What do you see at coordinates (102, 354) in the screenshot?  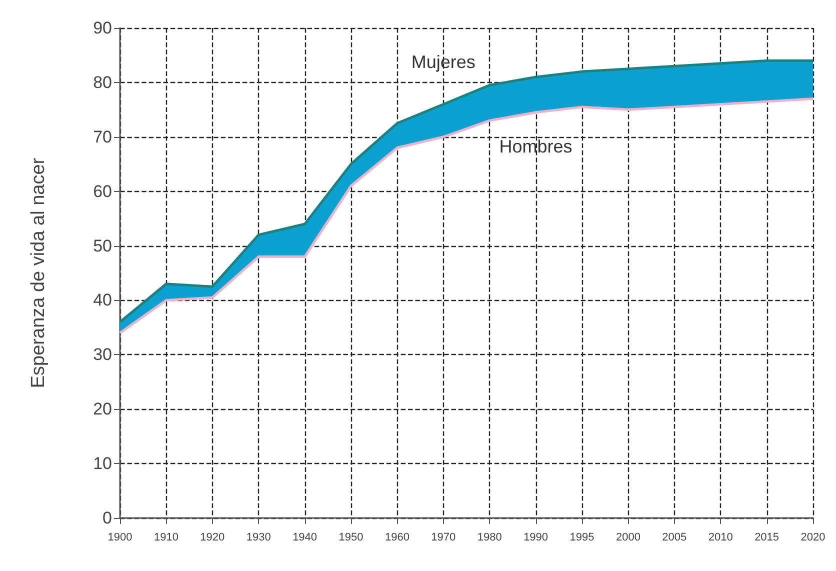 I see `y-tick-label: 30` at bounding box center [102, 354].